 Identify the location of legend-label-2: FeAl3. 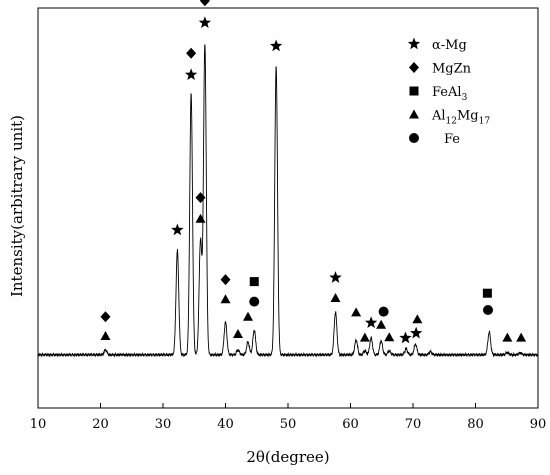
(450, 94).